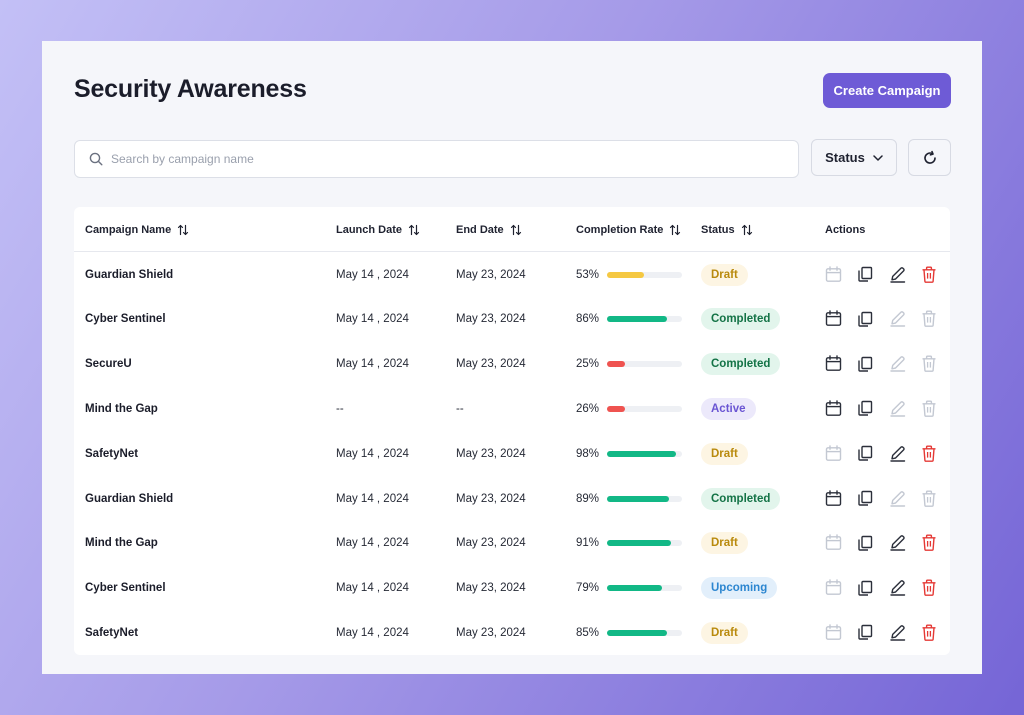 Image resolution: width=1024 pixels, height=715 pixels. I want to click on status-cell: Upcoming, so click(739, 588).